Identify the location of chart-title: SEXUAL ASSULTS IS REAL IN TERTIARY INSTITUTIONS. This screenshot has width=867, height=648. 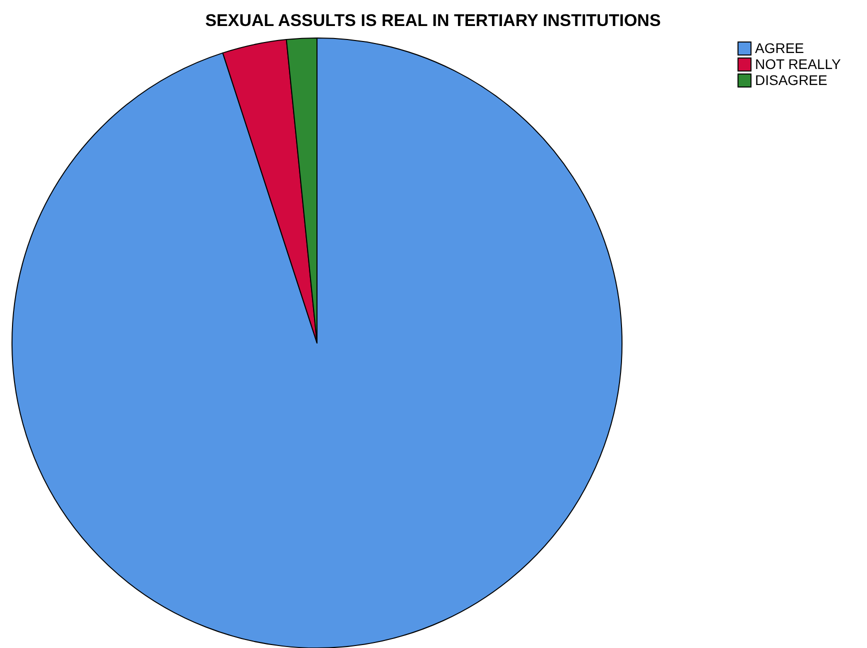
(433, 20).